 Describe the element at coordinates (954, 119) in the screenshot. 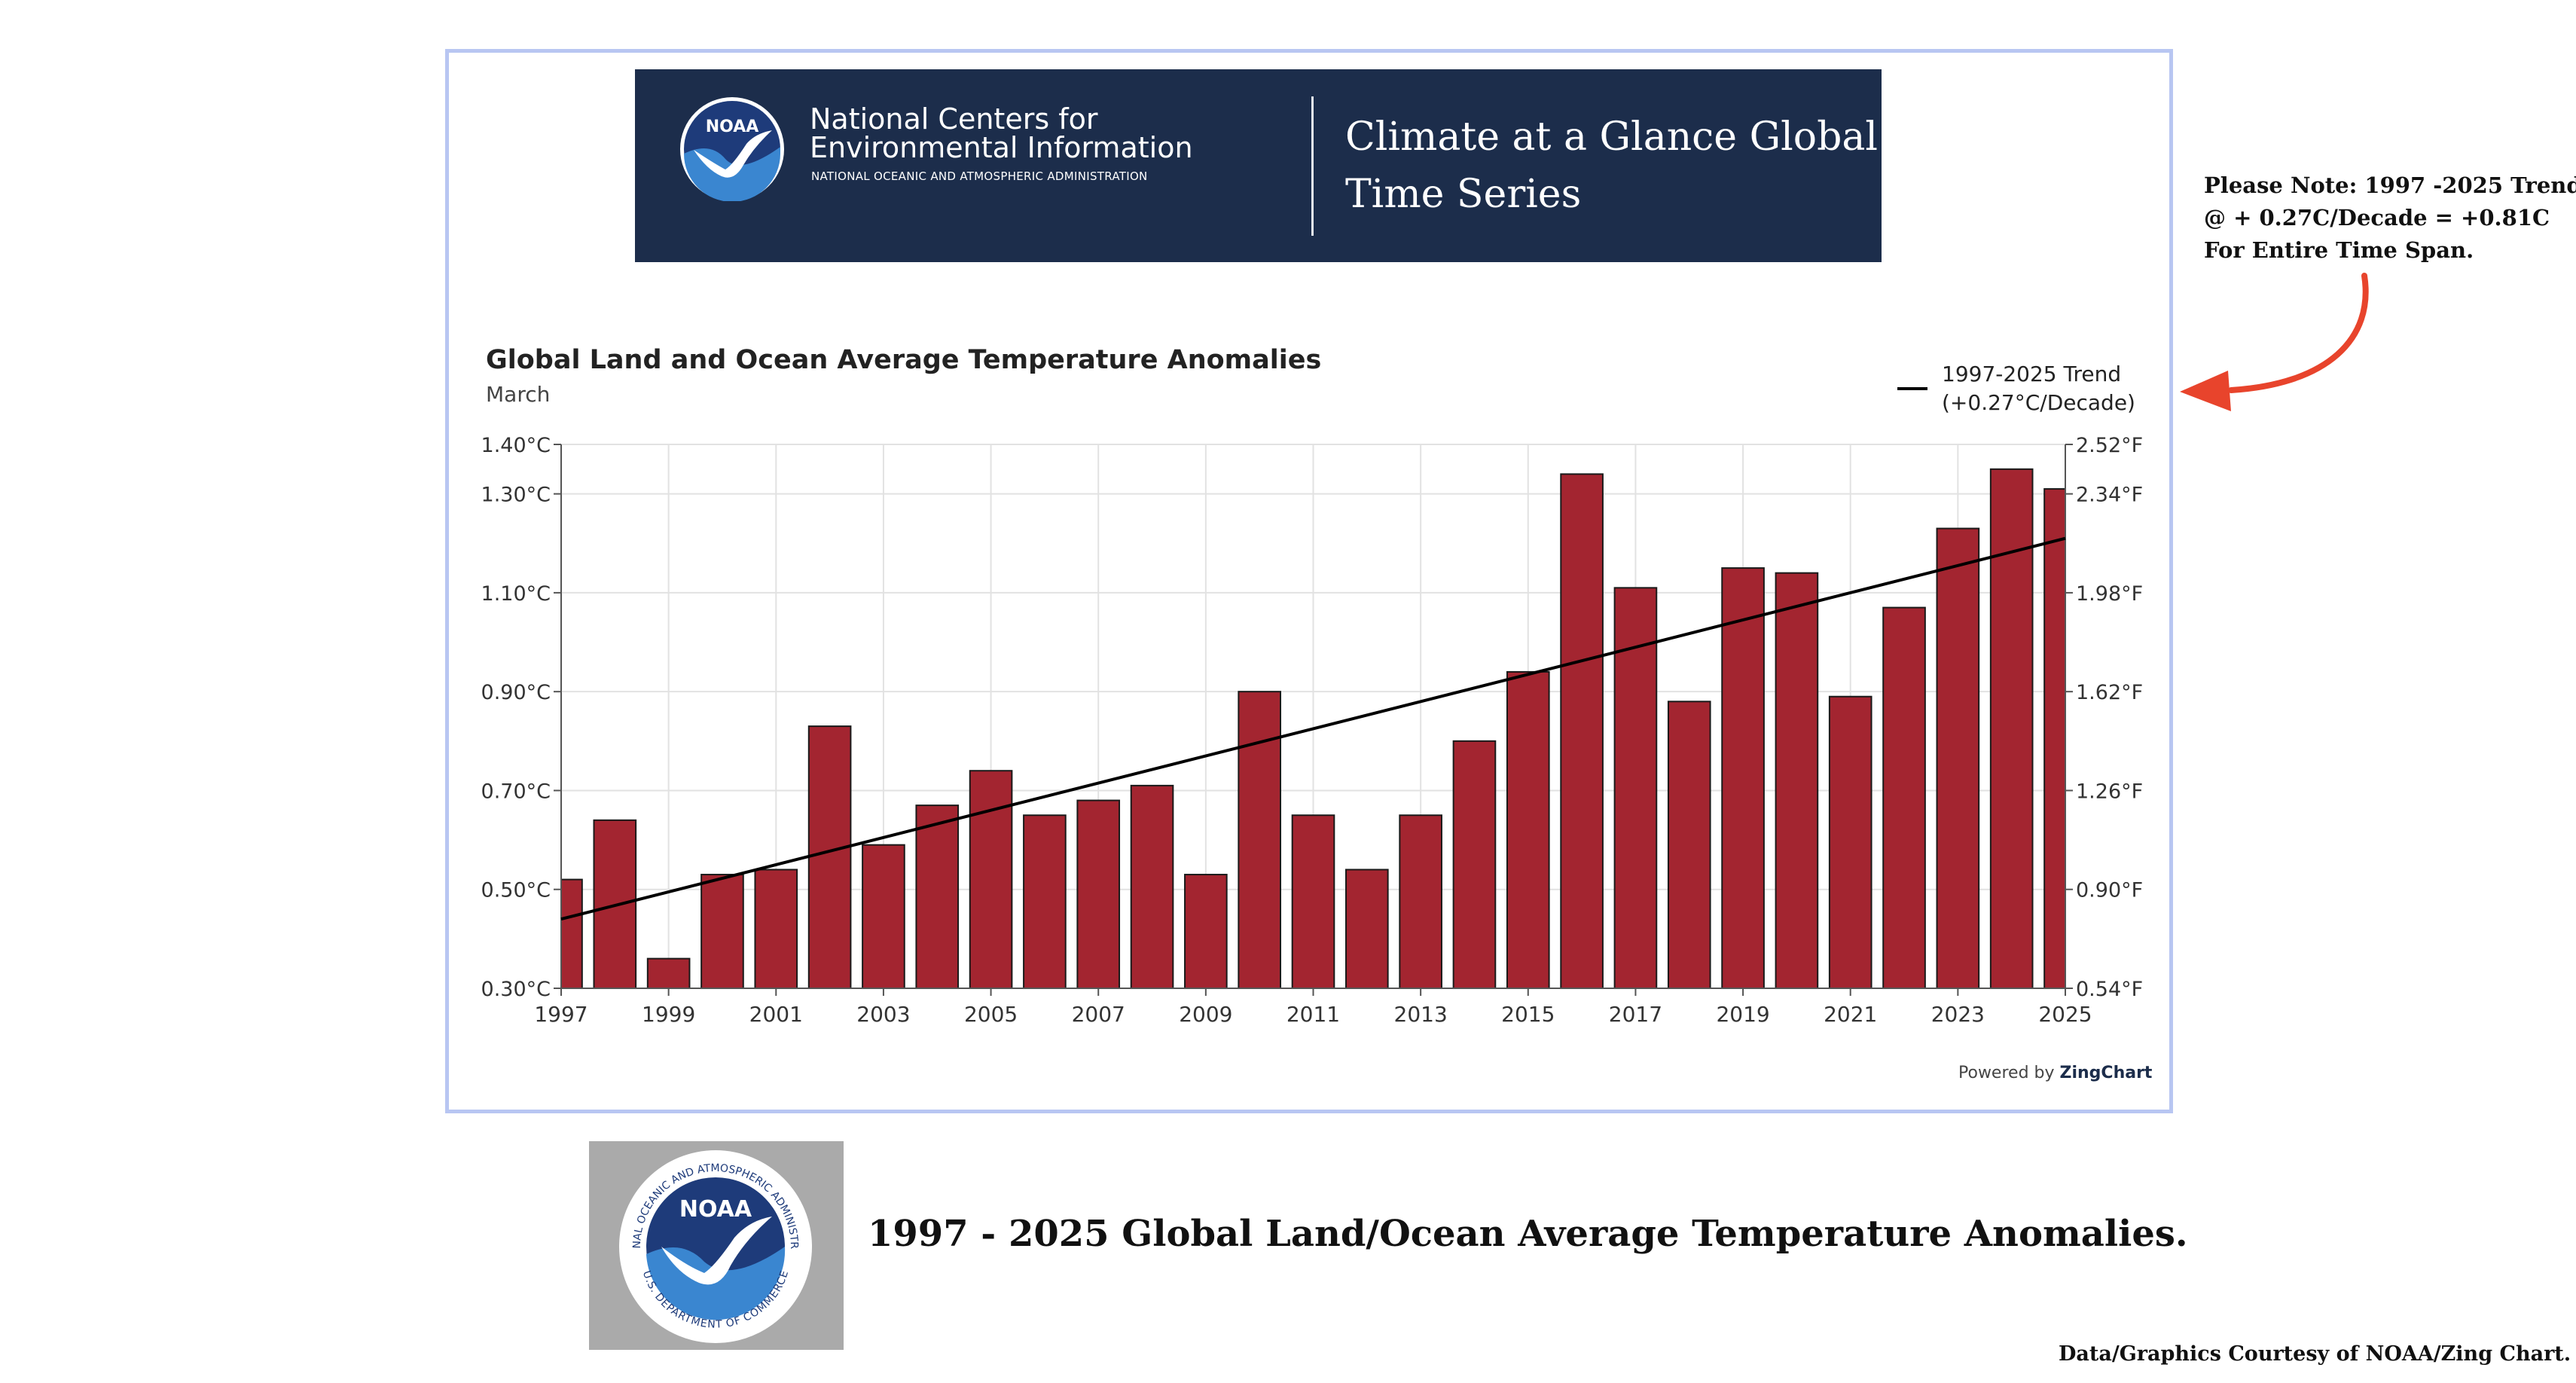

I see `org-name-line1: National Centers for` at that location.